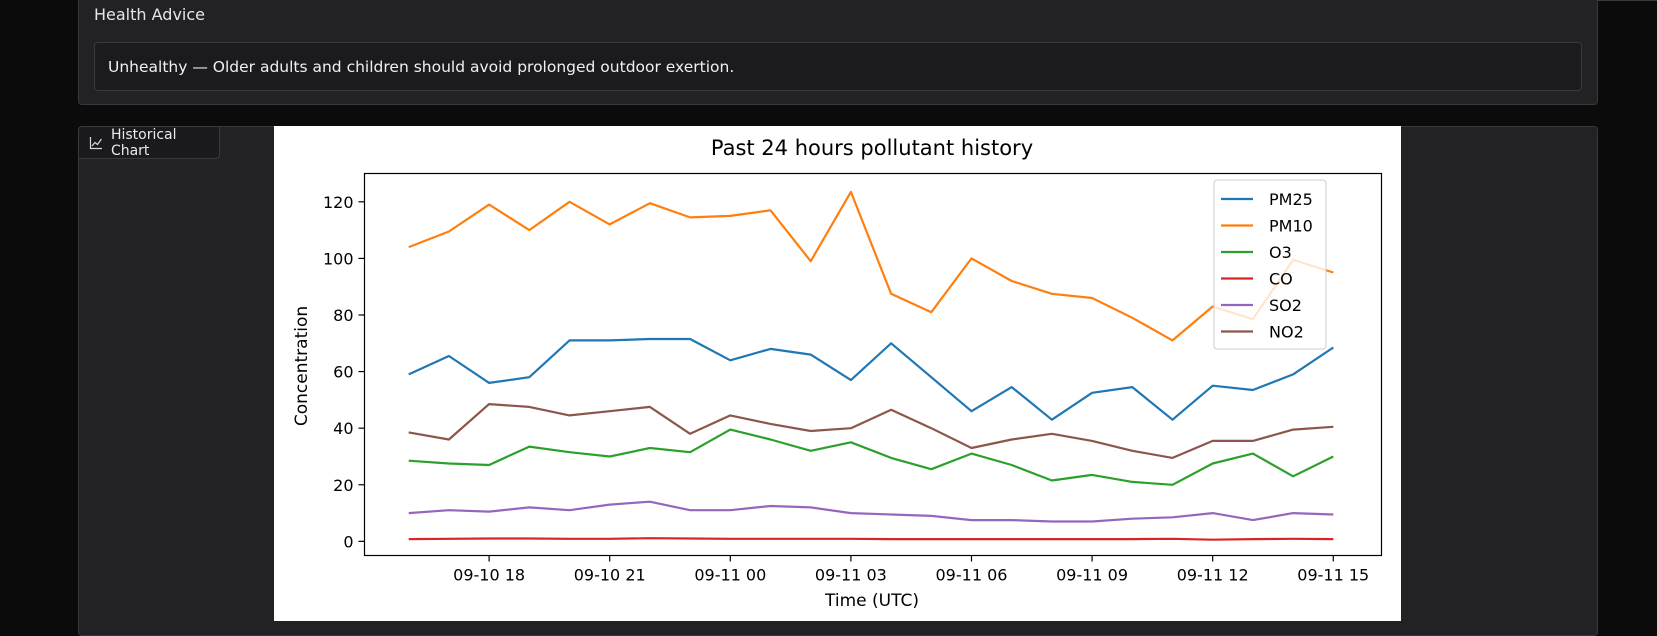 This screenshot has width=1657, height=636. Describe the element at coordinates (1213, 575) in the screenshot. I see `x-tick-label: 09-11 12` at that location.